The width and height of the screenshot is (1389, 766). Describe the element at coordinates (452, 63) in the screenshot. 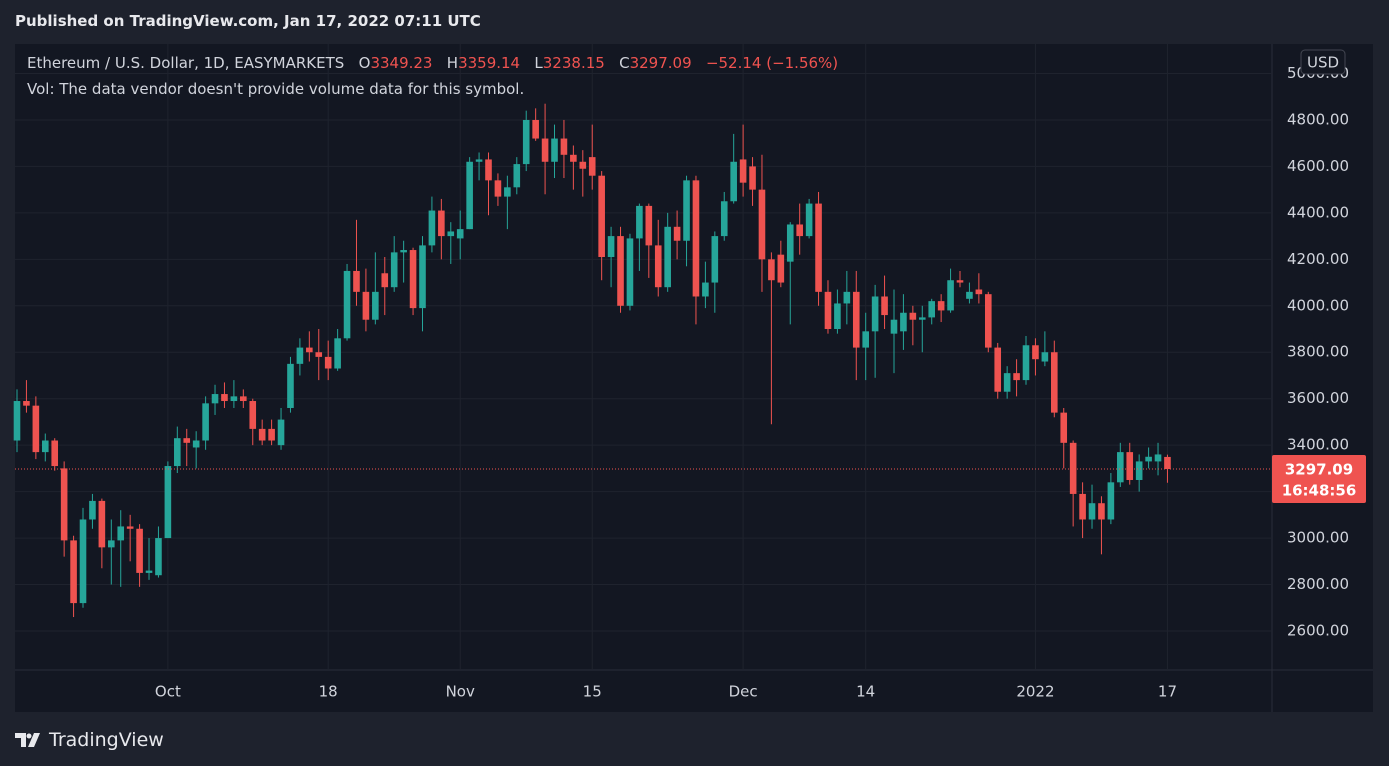

I see `ohlc-label: H` at that location.